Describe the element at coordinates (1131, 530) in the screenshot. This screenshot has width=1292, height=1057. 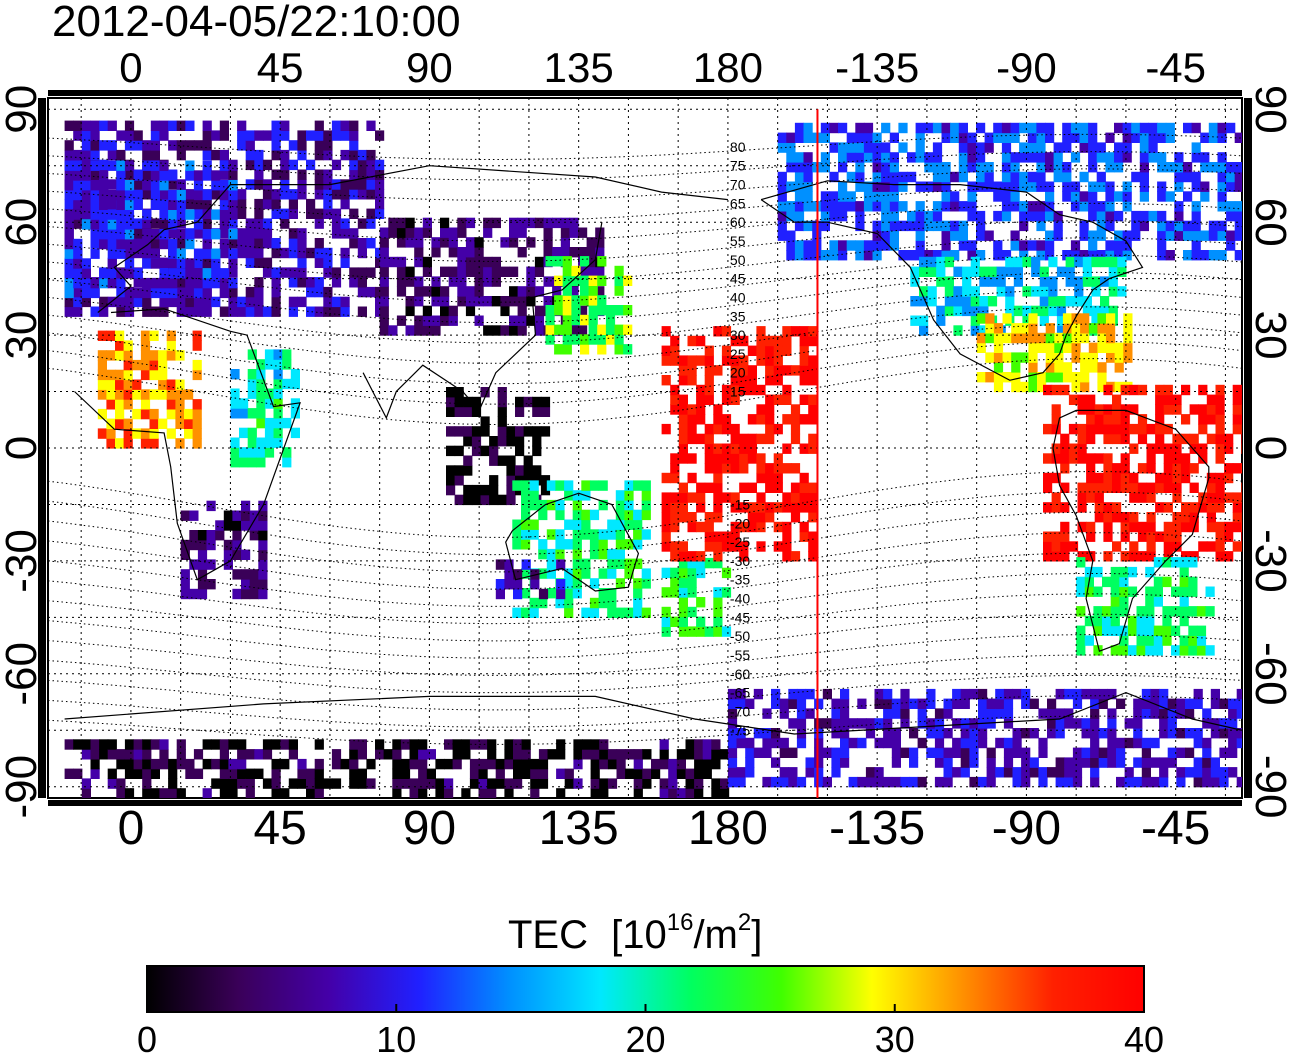
I see `coastline` at that location.